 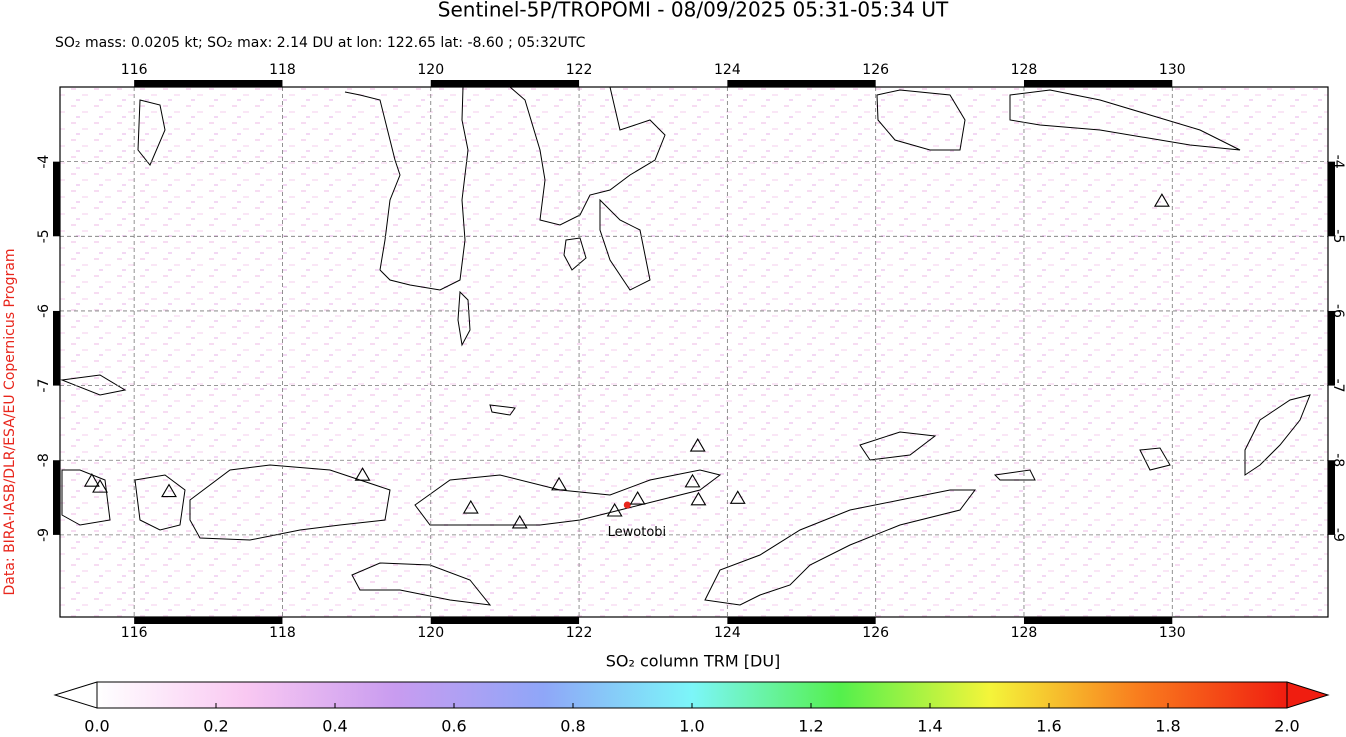 I want to click on x-tick-label-top: 126, so click(x=875, y=70).